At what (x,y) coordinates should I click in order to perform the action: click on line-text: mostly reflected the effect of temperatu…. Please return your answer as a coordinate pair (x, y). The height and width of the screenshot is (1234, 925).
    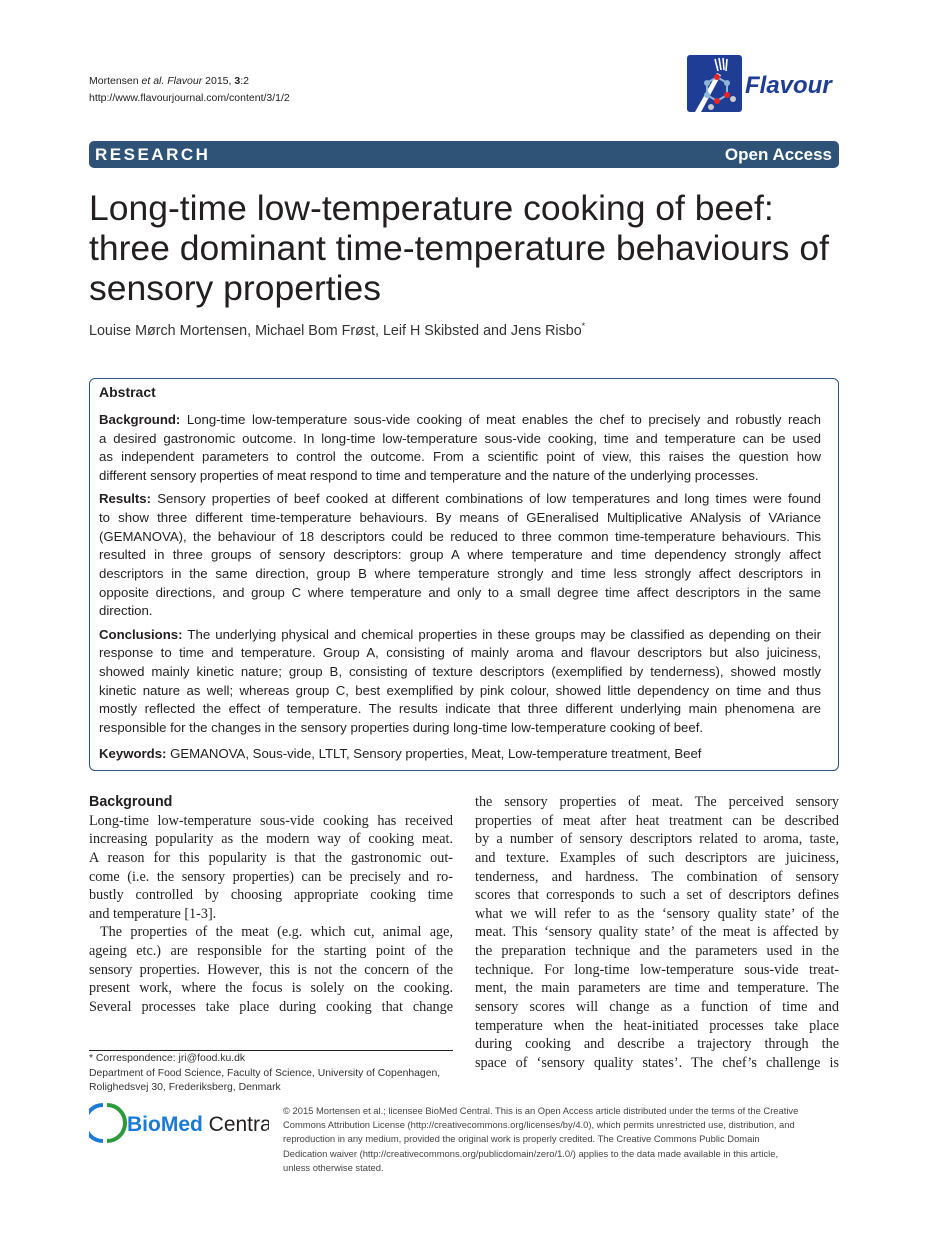
    Looking at the image, I should click on (460, 709).